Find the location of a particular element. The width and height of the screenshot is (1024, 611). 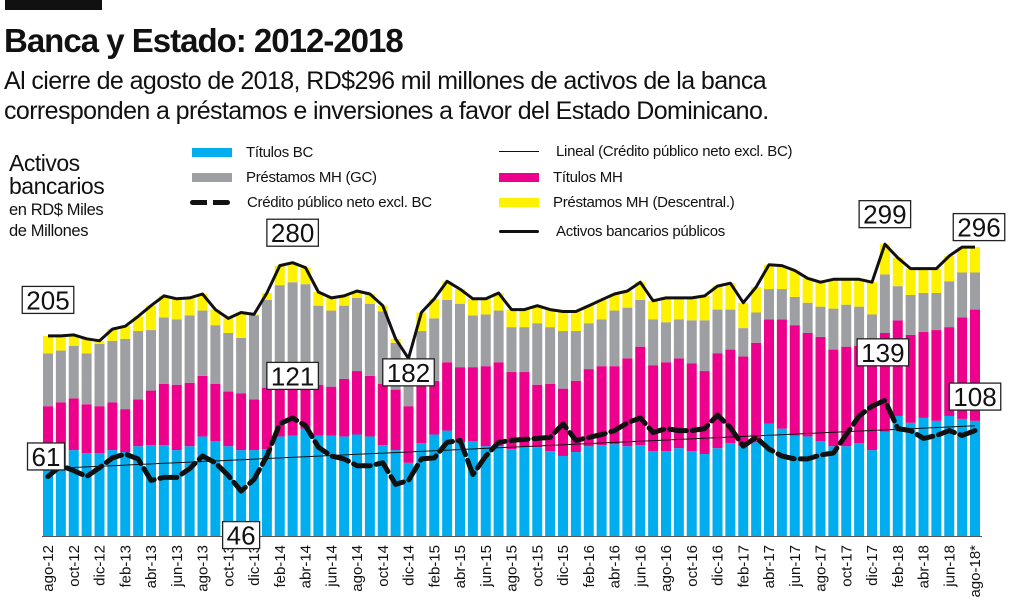

annotation-label: 108 is located at coordinates (974, 397).